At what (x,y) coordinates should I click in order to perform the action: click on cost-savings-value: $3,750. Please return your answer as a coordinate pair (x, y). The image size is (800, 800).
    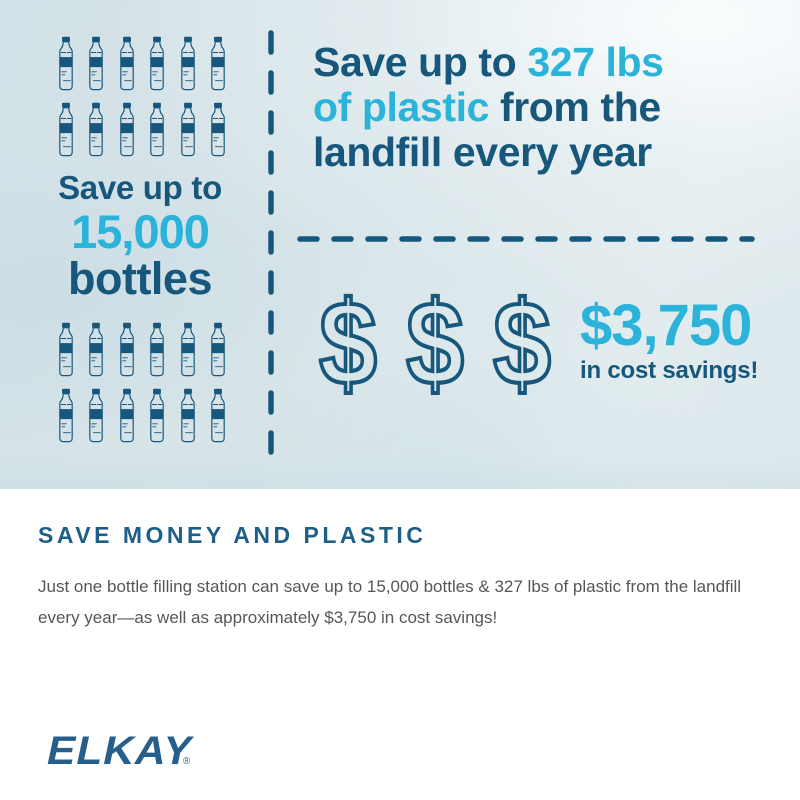
    Looking at the image, I should click on (666, 325).